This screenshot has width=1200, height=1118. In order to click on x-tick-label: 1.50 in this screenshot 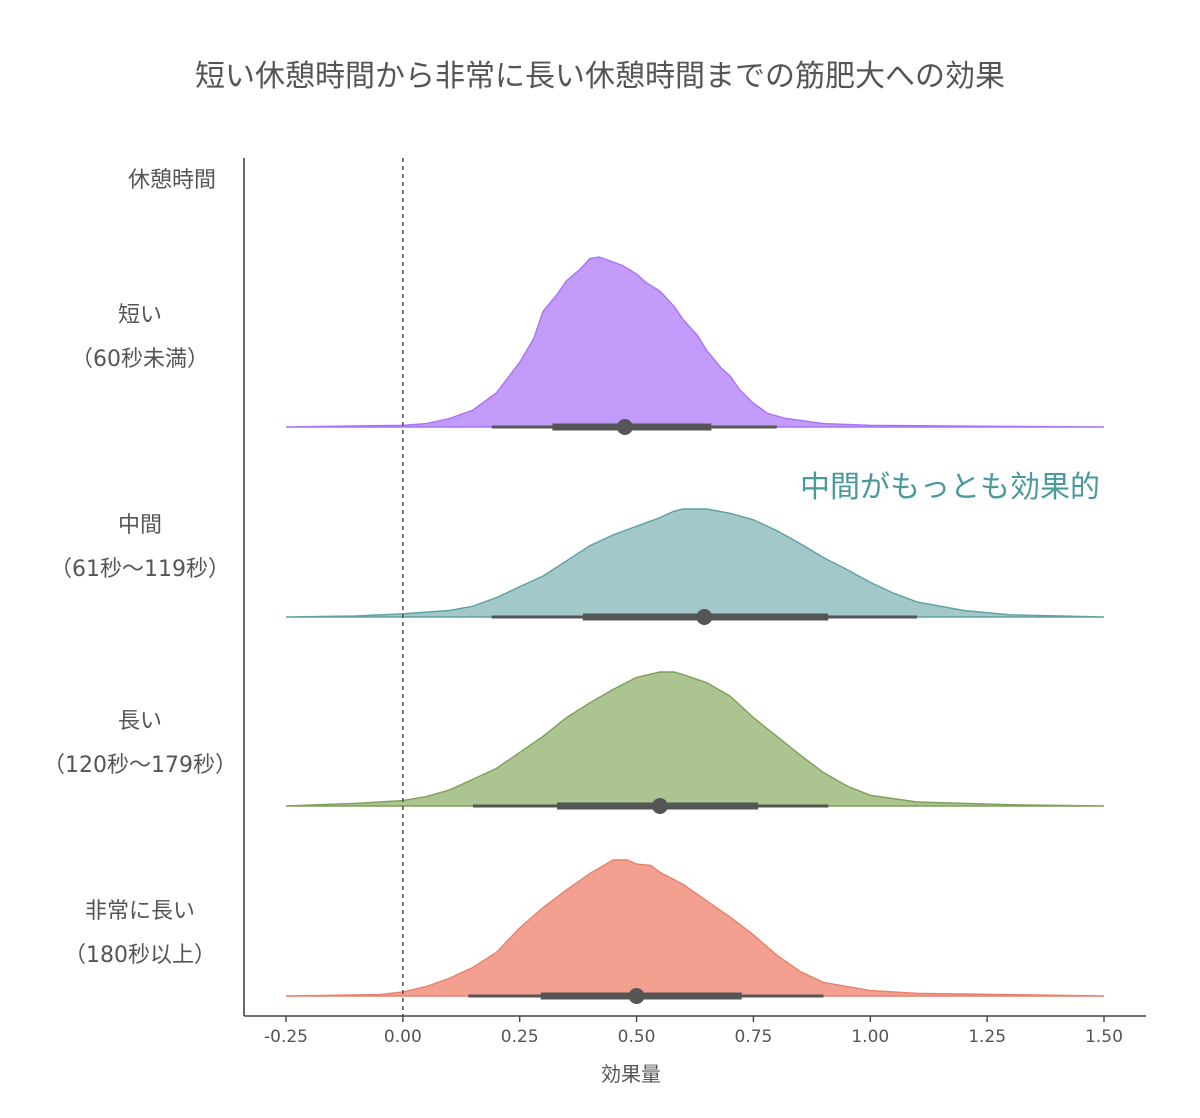, I will do `click(1104, 1037)`.